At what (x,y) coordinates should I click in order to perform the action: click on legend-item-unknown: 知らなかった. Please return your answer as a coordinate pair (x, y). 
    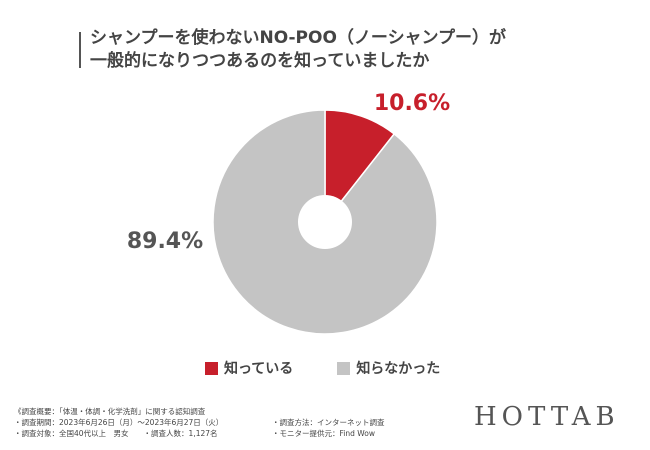
    Looking at the image, I should click on (388, 368).